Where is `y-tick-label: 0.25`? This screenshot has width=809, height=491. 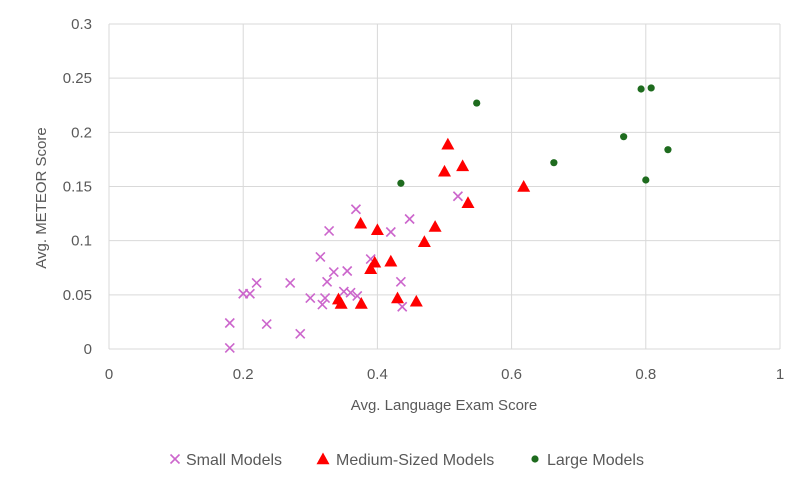
y-tick-label: 0.25 is located at coordinates (77, 78).